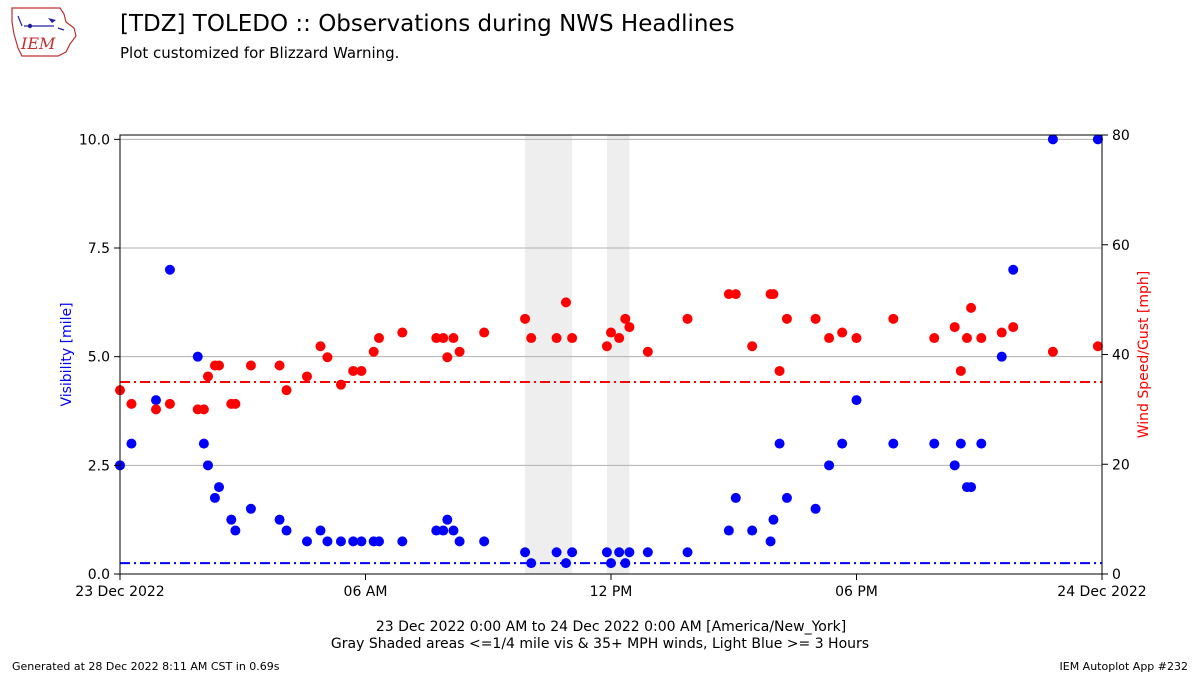 This screenshot has height=675, width=1200. I want to click on x-tick-label: 23 Dec 2022, so click(119, 592).